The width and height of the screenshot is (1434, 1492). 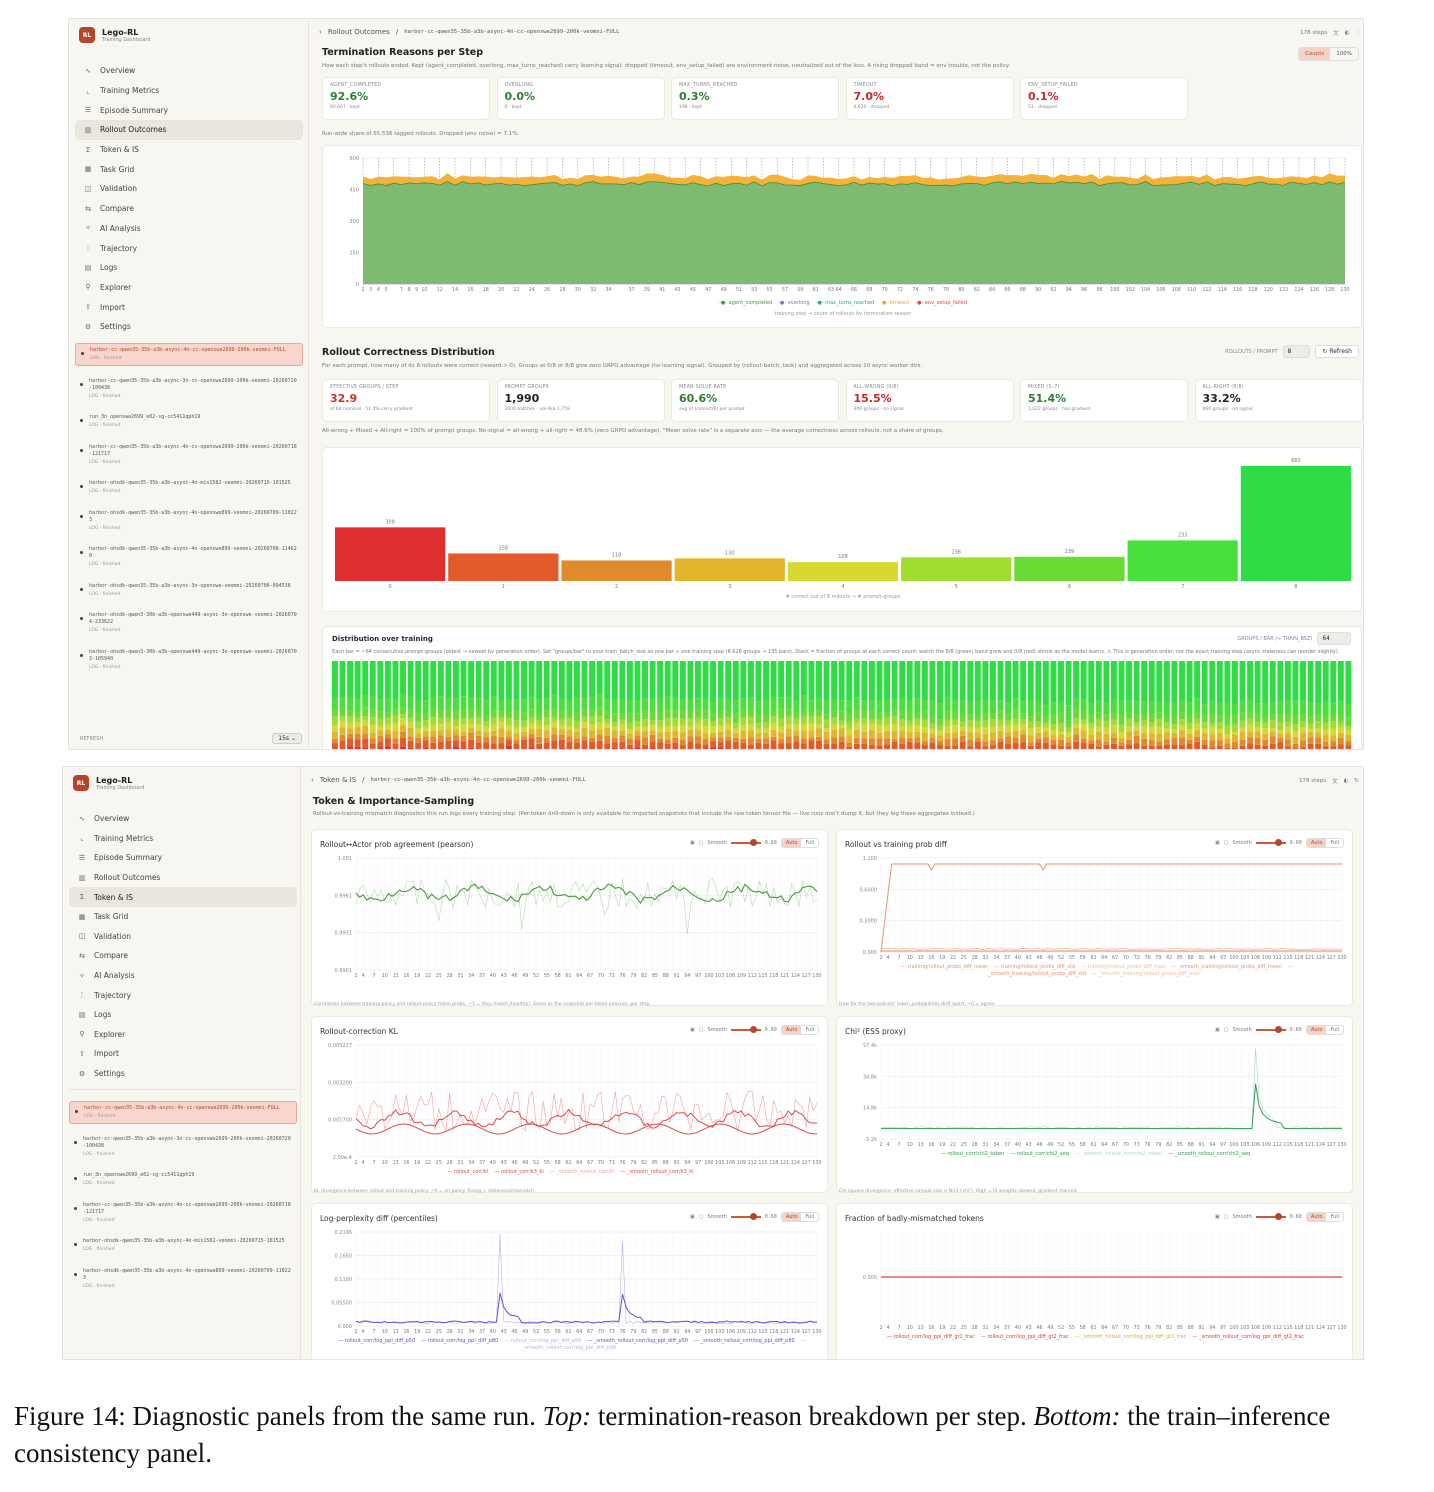 I want to click on groups-per-bar-input: 64, so click(x=1334, y=638).